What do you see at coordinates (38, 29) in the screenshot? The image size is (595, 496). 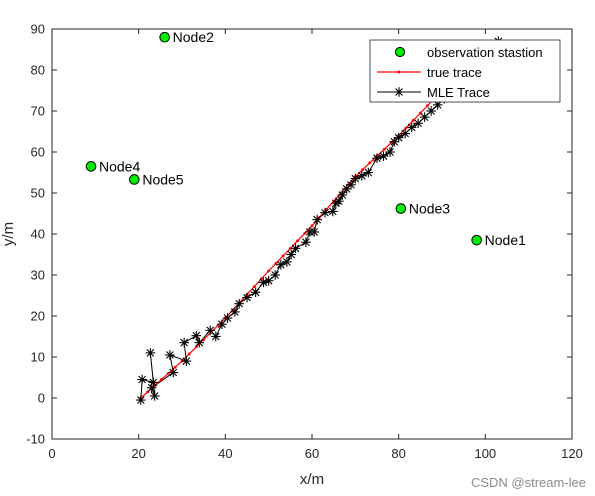 I see `y-tick-label: 90` at bounding box center [38, 29].